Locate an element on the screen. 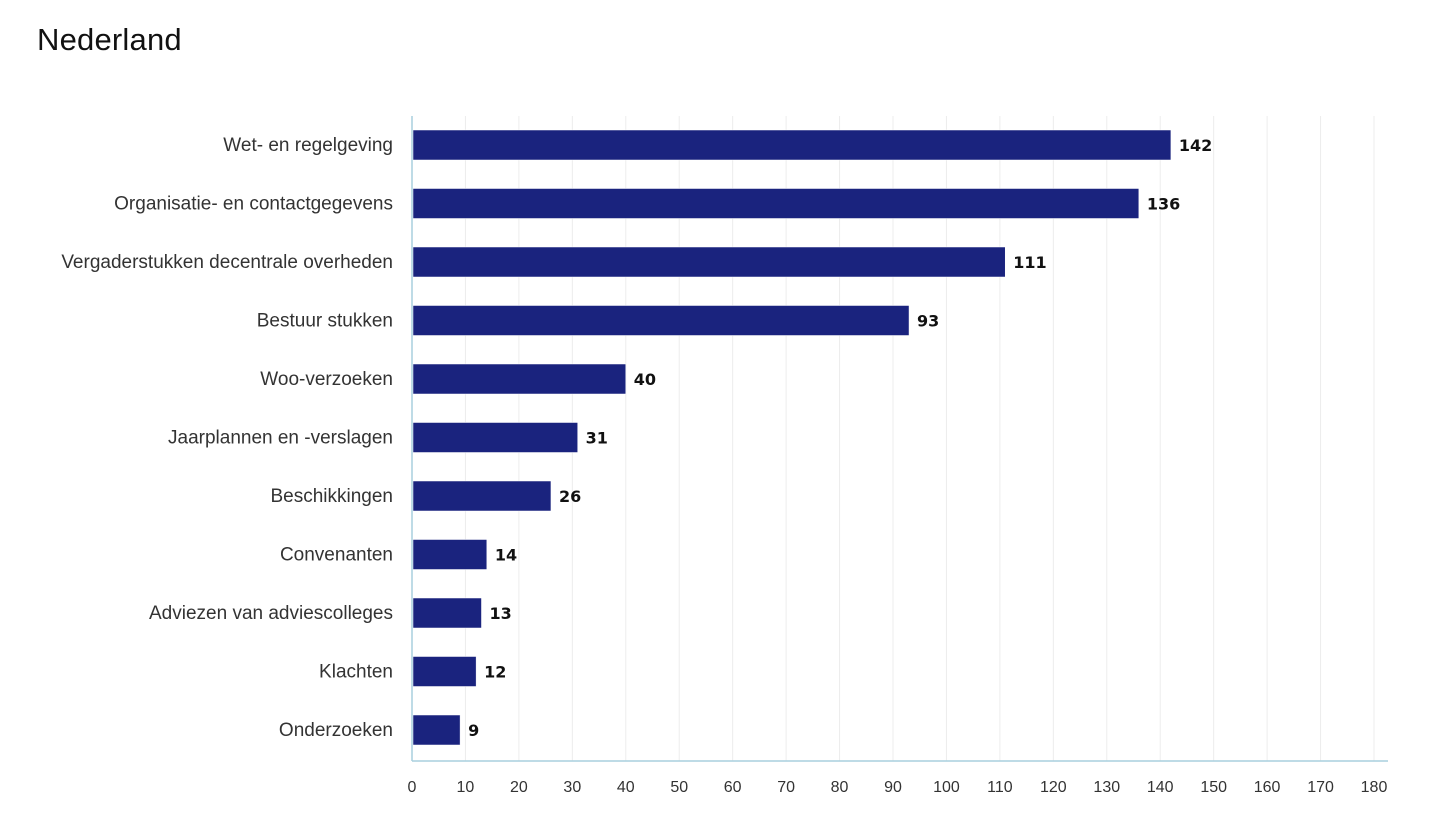 This screenshot has width=1440, height=829. category-label: Woo-verzoeken is located at coordinates (326, 379).